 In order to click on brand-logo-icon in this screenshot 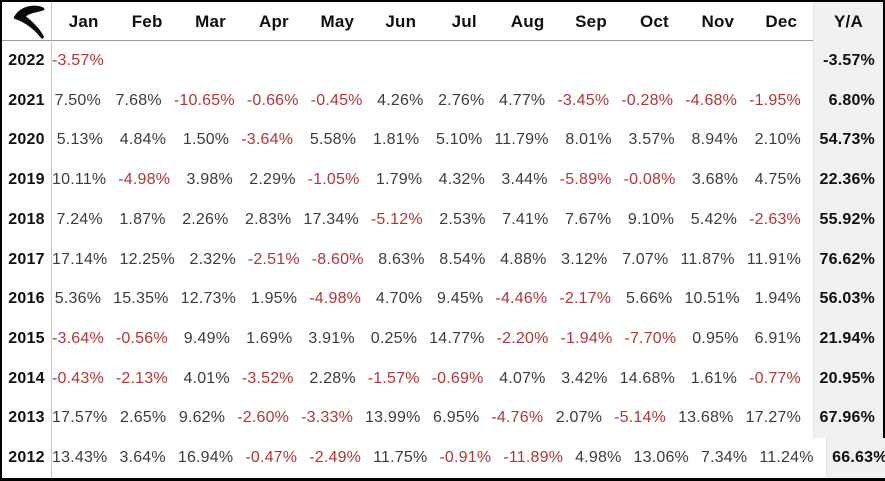, I will do `click(28, 22)`.